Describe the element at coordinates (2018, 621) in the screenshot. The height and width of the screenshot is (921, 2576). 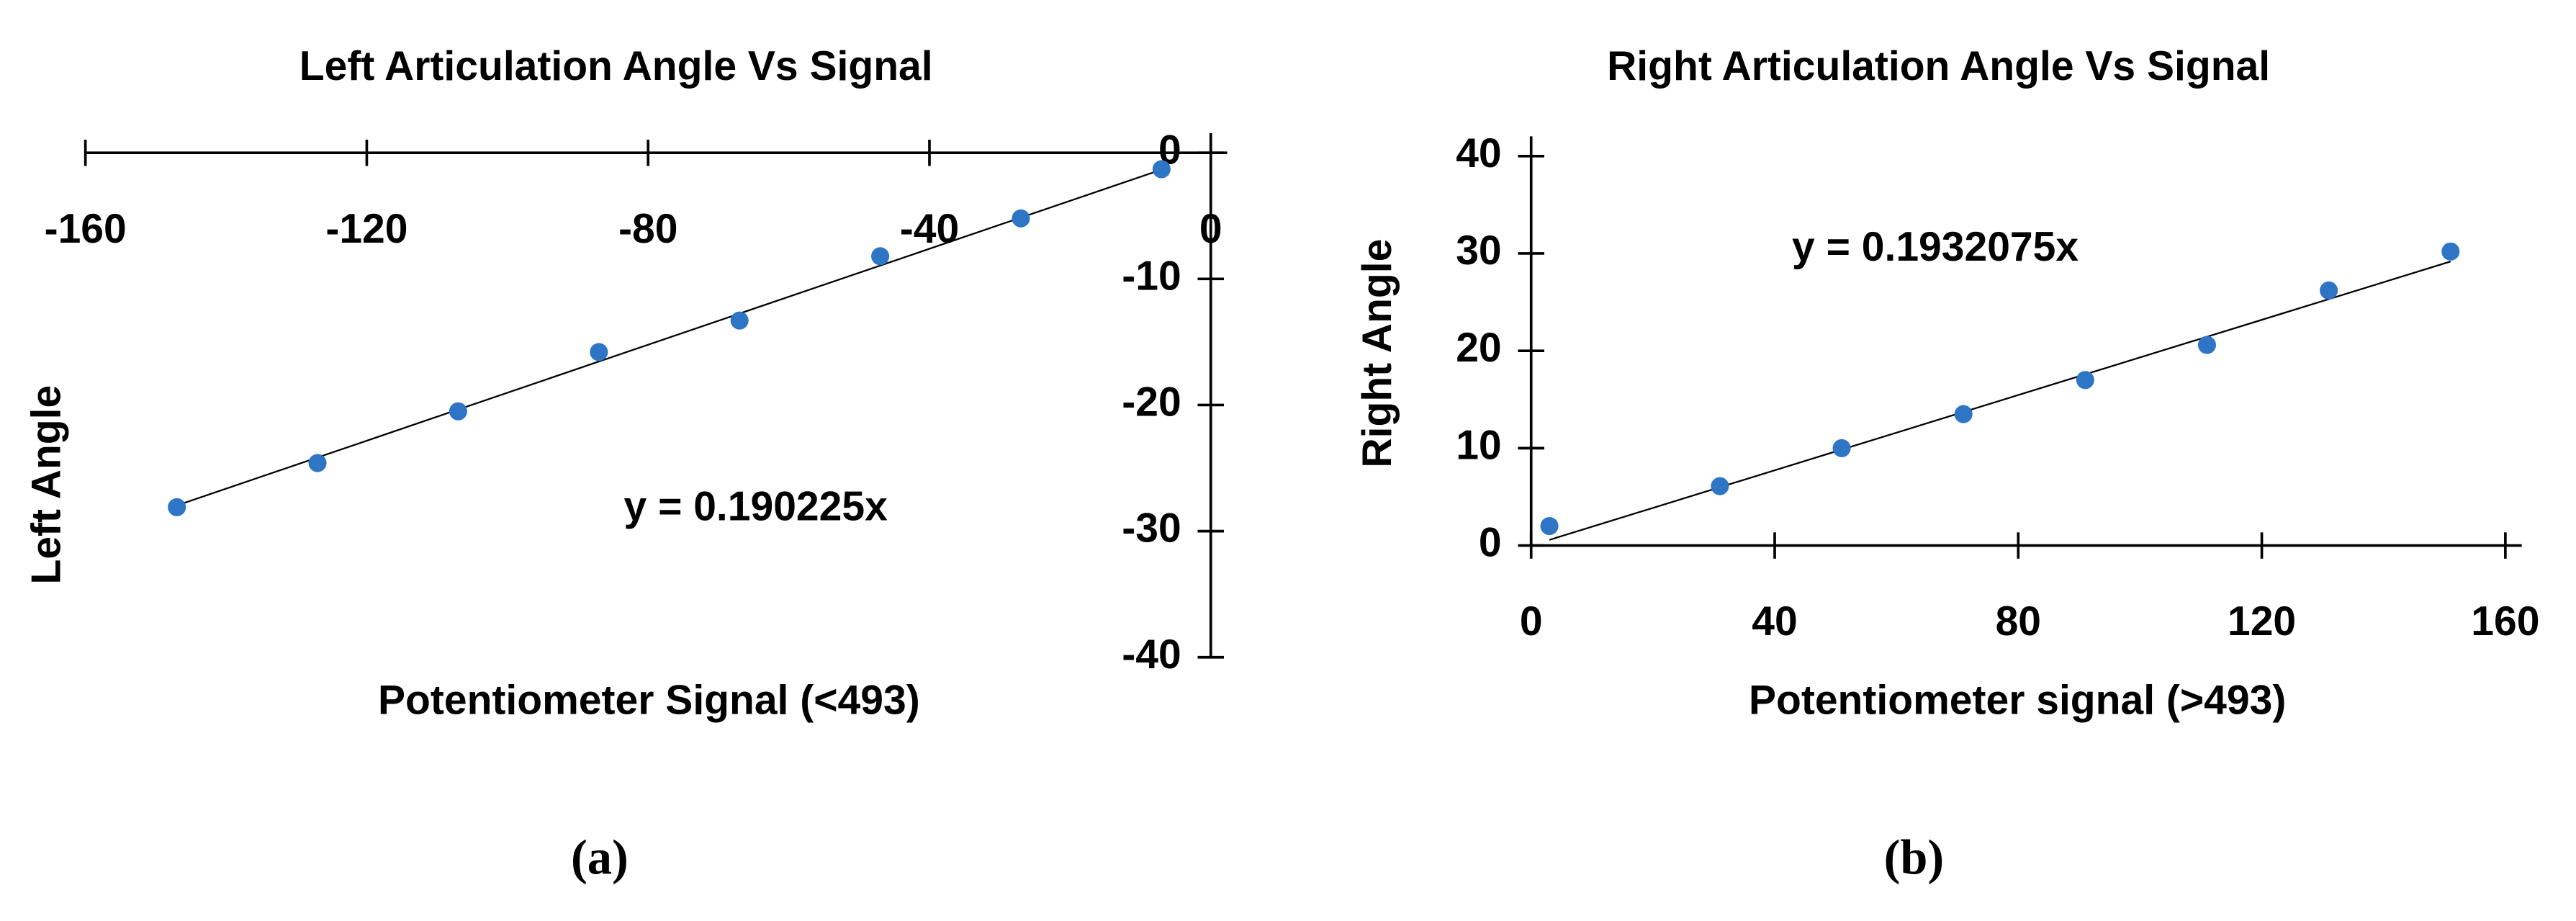
I see `x-tick-label: 80` at that location.